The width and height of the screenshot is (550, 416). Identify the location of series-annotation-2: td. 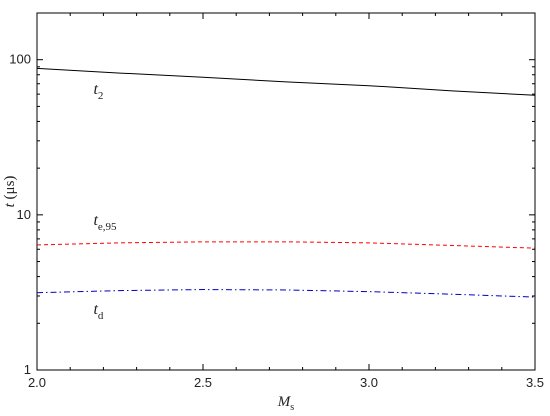
(98, 311).